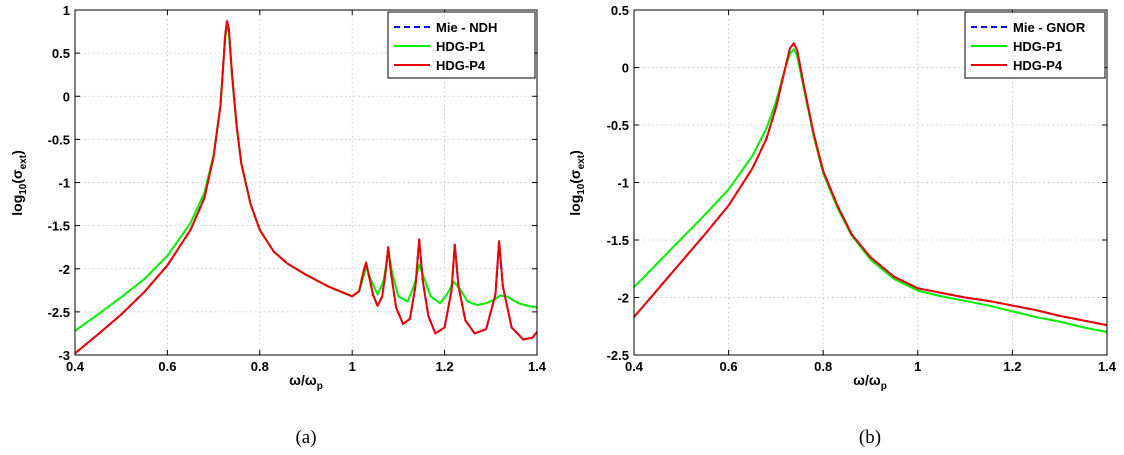 The height and width of the screenshot is (455, 1124). I want to click on y-tick-label: 1, so click(66, 10).